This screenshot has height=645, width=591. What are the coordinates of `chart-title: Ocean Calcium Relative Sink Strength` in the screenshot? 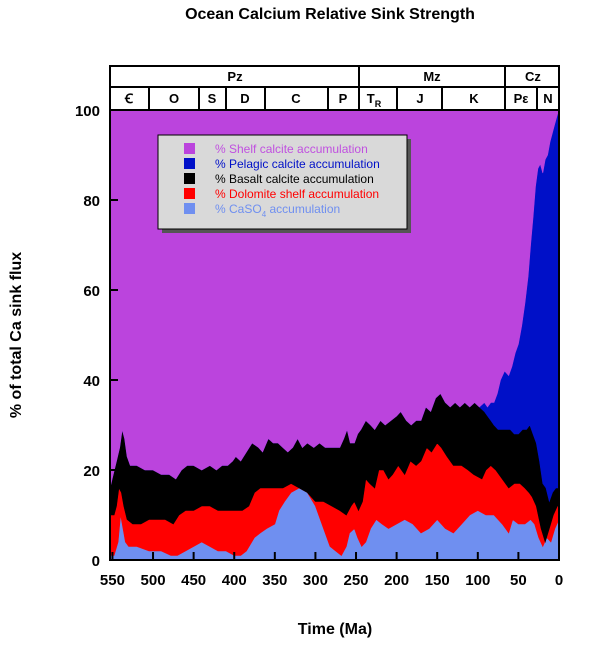 It's located at (330, 14).